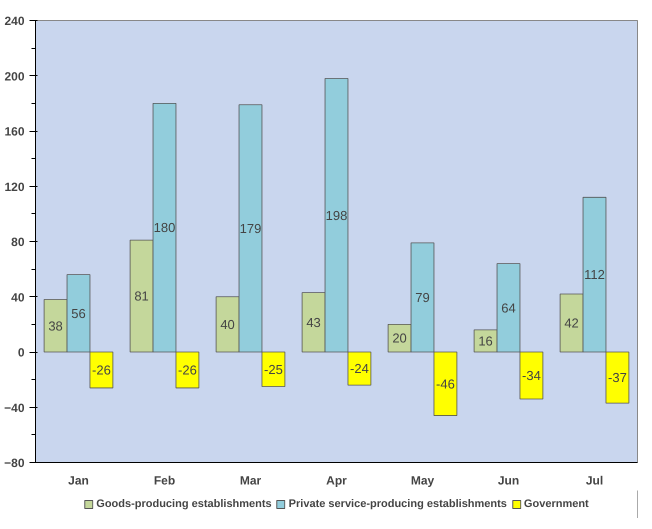 The width and height of the screenshot is (652, 529). I want to click on x-tick-label: Apr, so click(337, 481).